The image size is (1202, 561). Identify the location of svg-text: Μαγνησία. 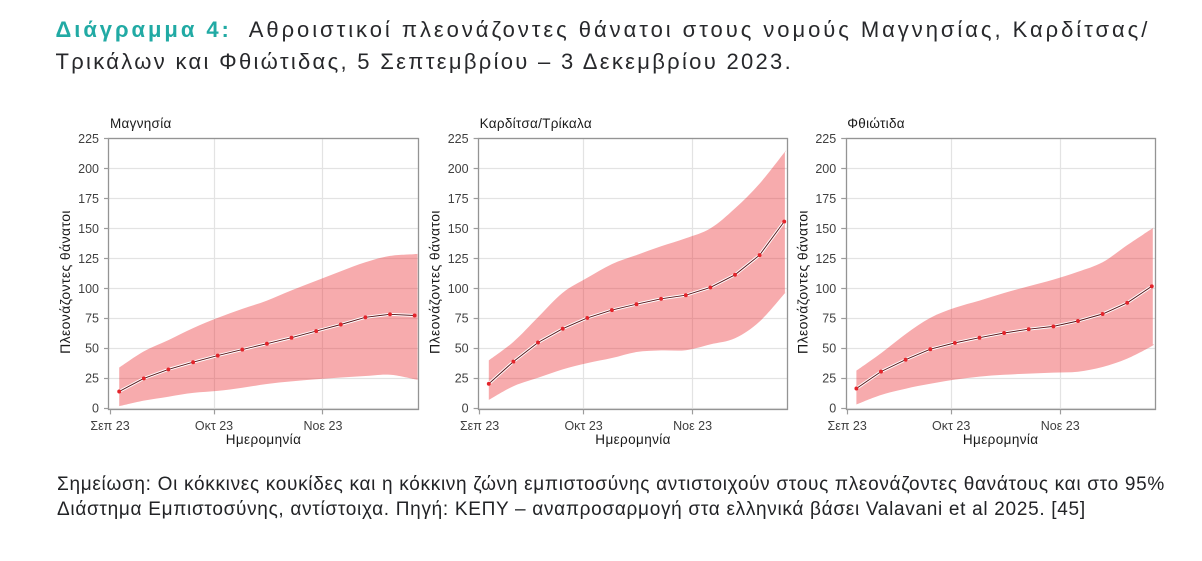
(141, 123).